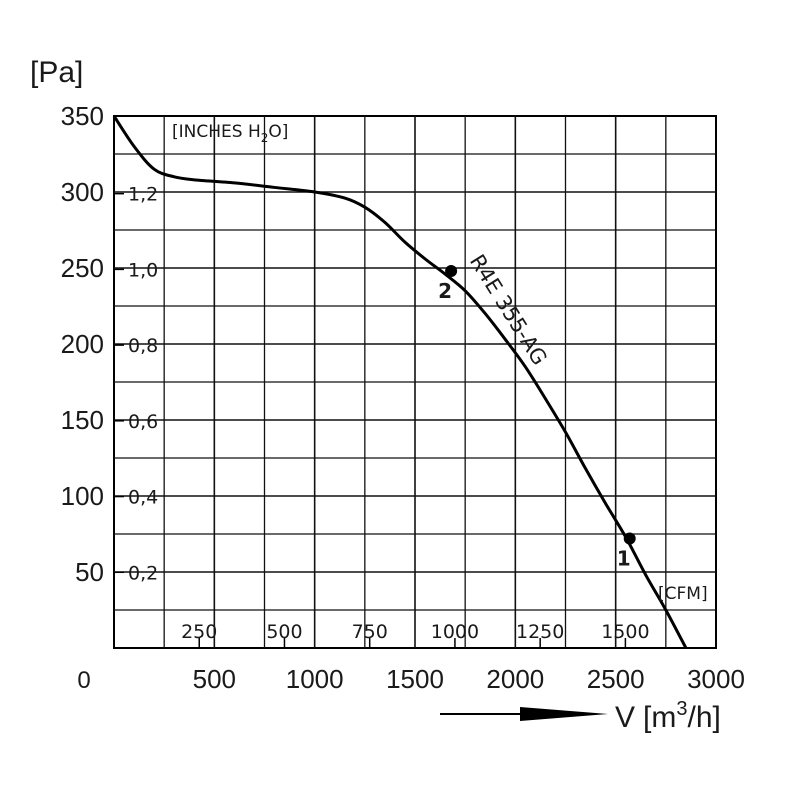 This screenshot has width=800, height=800. Describe the element at coordinates (445, 291) in the screenshot. I see `operating-point-label: 2` at that location.